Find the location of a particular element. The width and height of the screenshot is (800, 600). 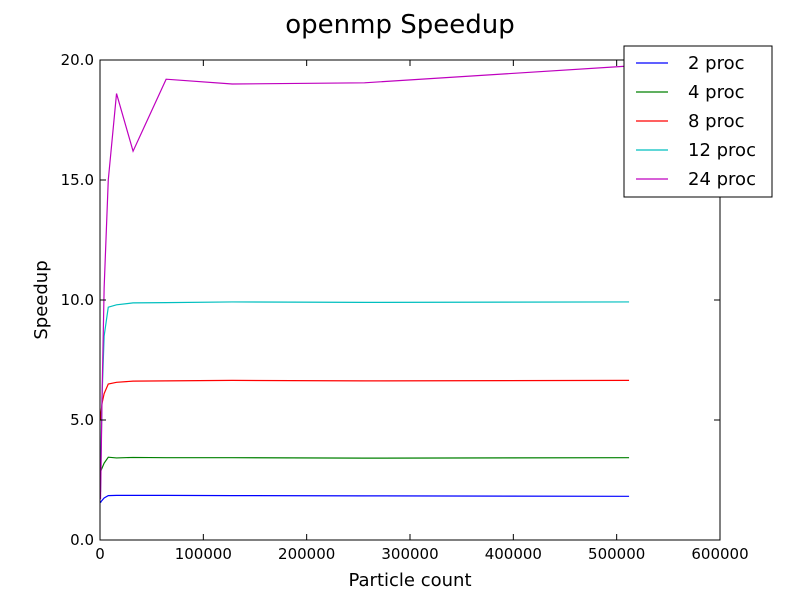

legend: 2 proc 4 proc 8 proc 12 proc 24 proc is located at coordinates (698, 121).